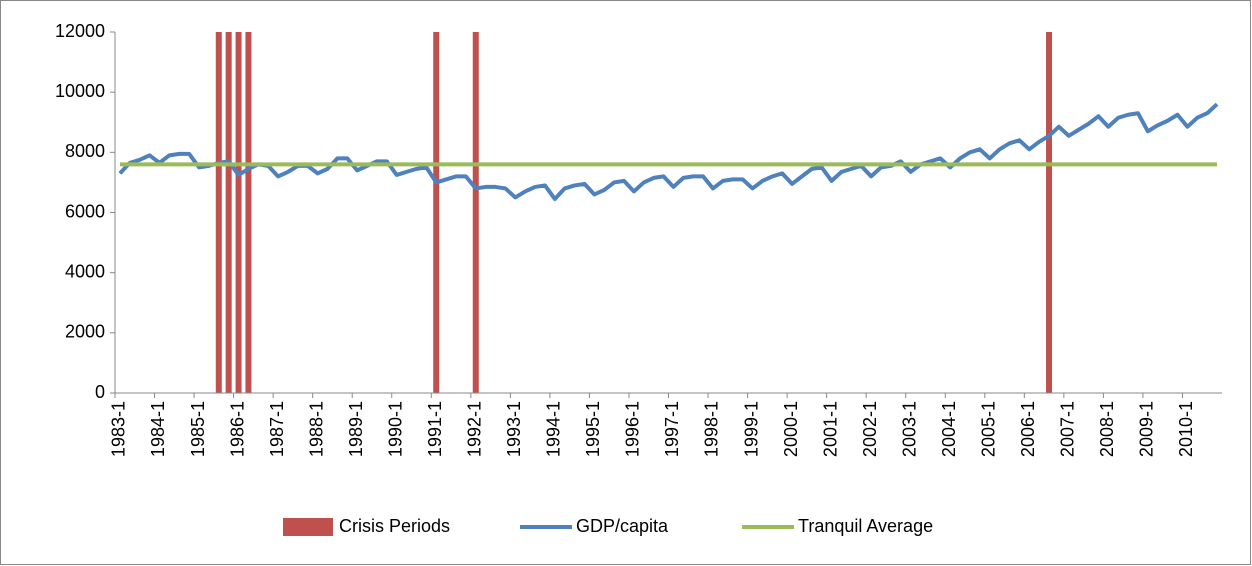  I want to click on legend-label: Tranquil Average, so click(865, 526).